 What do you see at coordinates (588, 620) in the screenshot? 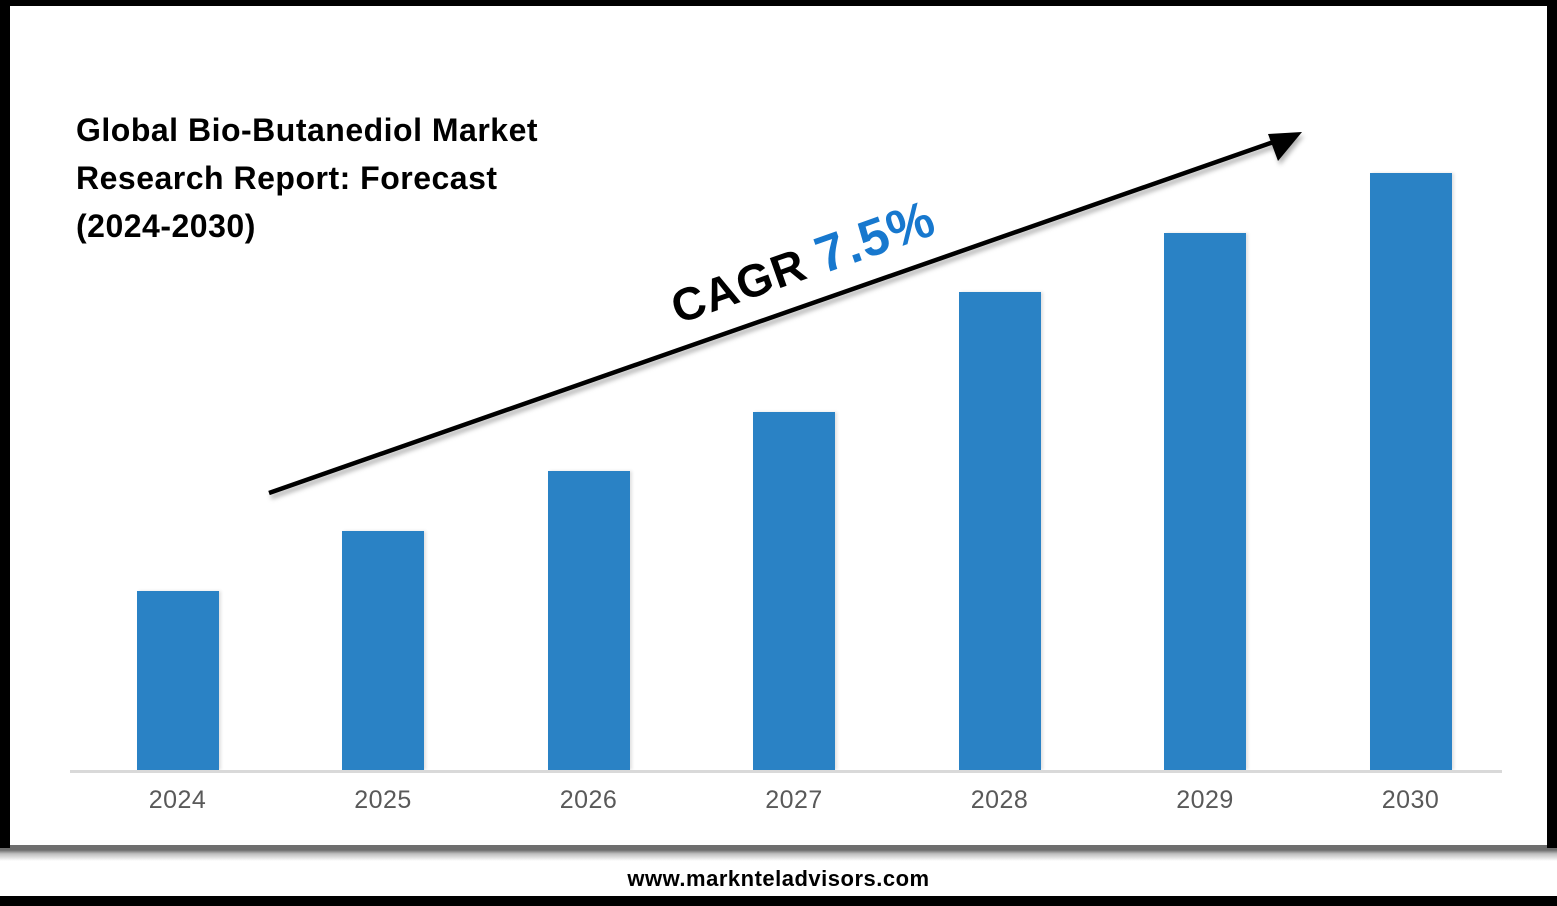
I see `bar-2026` at bounding box center [588, 620].